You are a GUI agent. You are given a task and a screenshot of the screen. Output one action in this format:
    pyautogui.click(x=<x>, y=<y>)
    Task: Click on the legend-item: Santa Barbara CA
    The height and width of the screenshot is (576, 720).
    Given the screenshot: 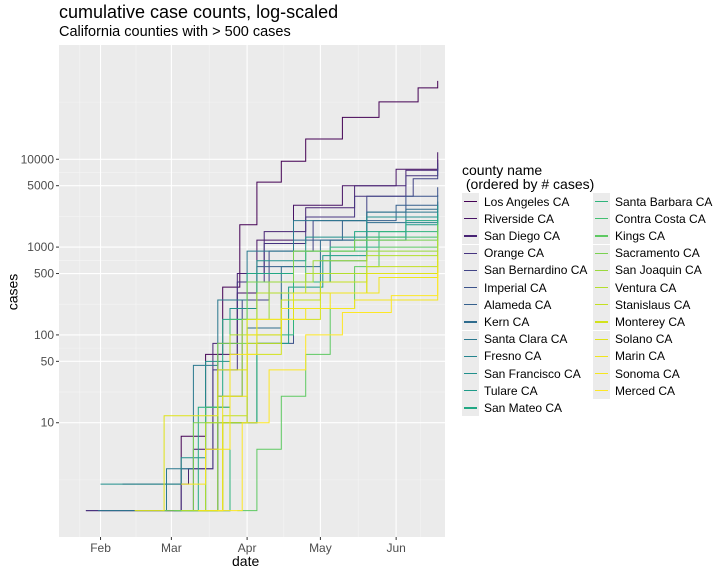 What is the action you would take?
    pyautogui.click(x=652, y=201)
    